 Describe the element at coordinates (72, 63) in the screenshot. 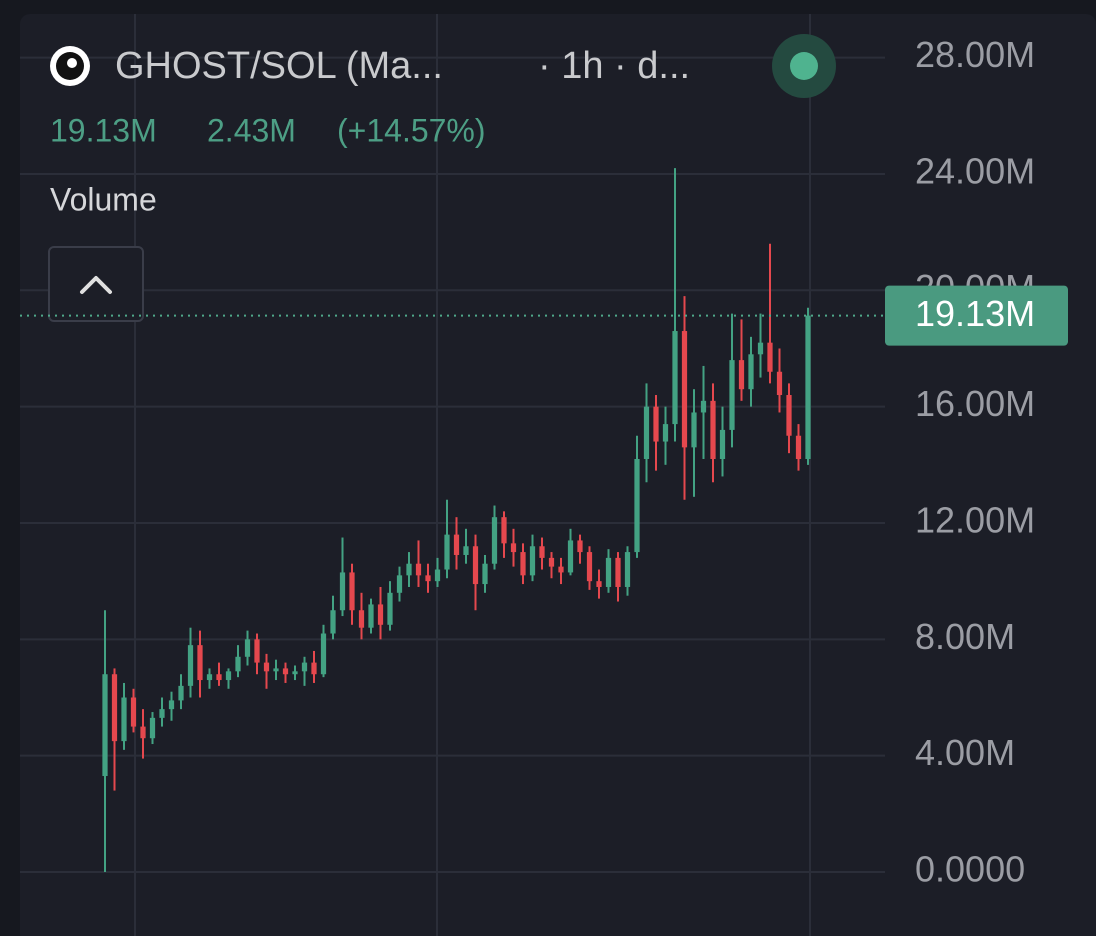

I see `logo-eye` at that location.